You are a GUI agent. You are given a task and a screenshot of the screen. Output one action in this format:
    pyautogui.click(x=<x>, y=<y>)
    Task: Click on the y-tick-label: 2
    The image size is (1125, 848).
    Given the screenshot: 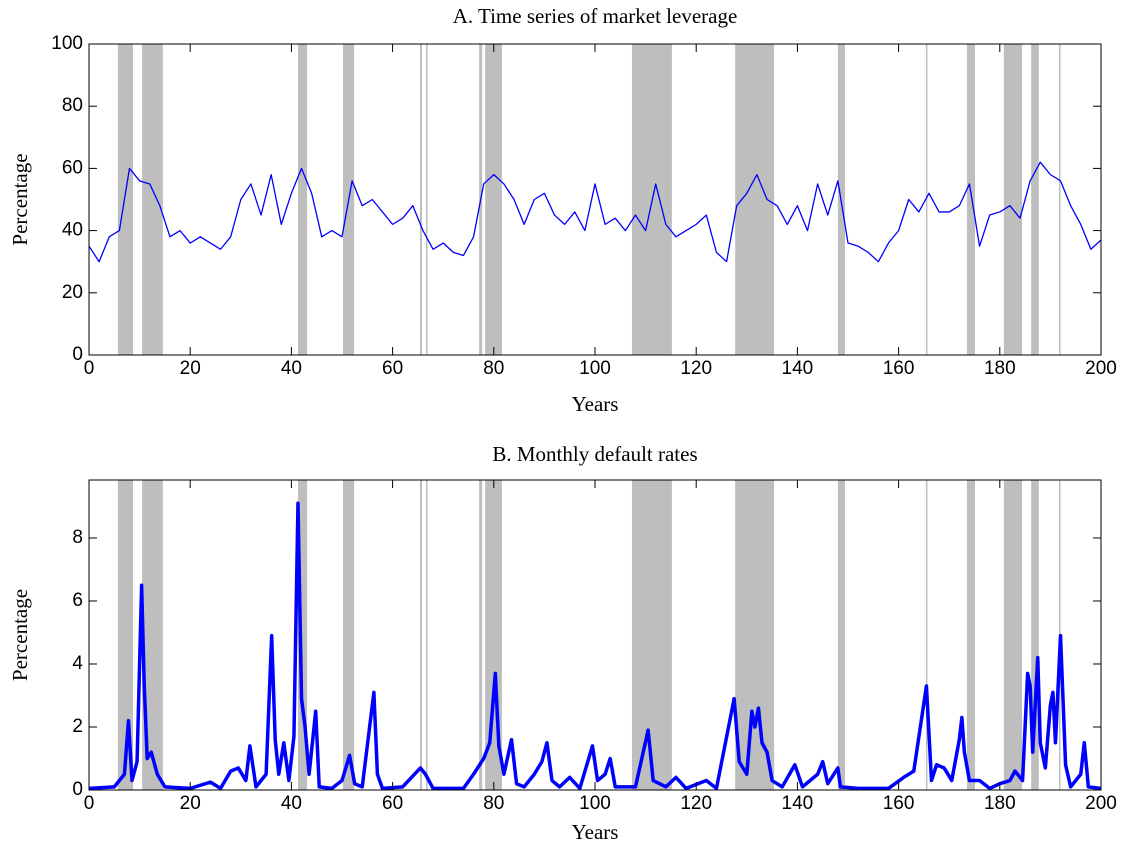 What is the action you would take?
    pyautogui.click(x=77, y=726)
    